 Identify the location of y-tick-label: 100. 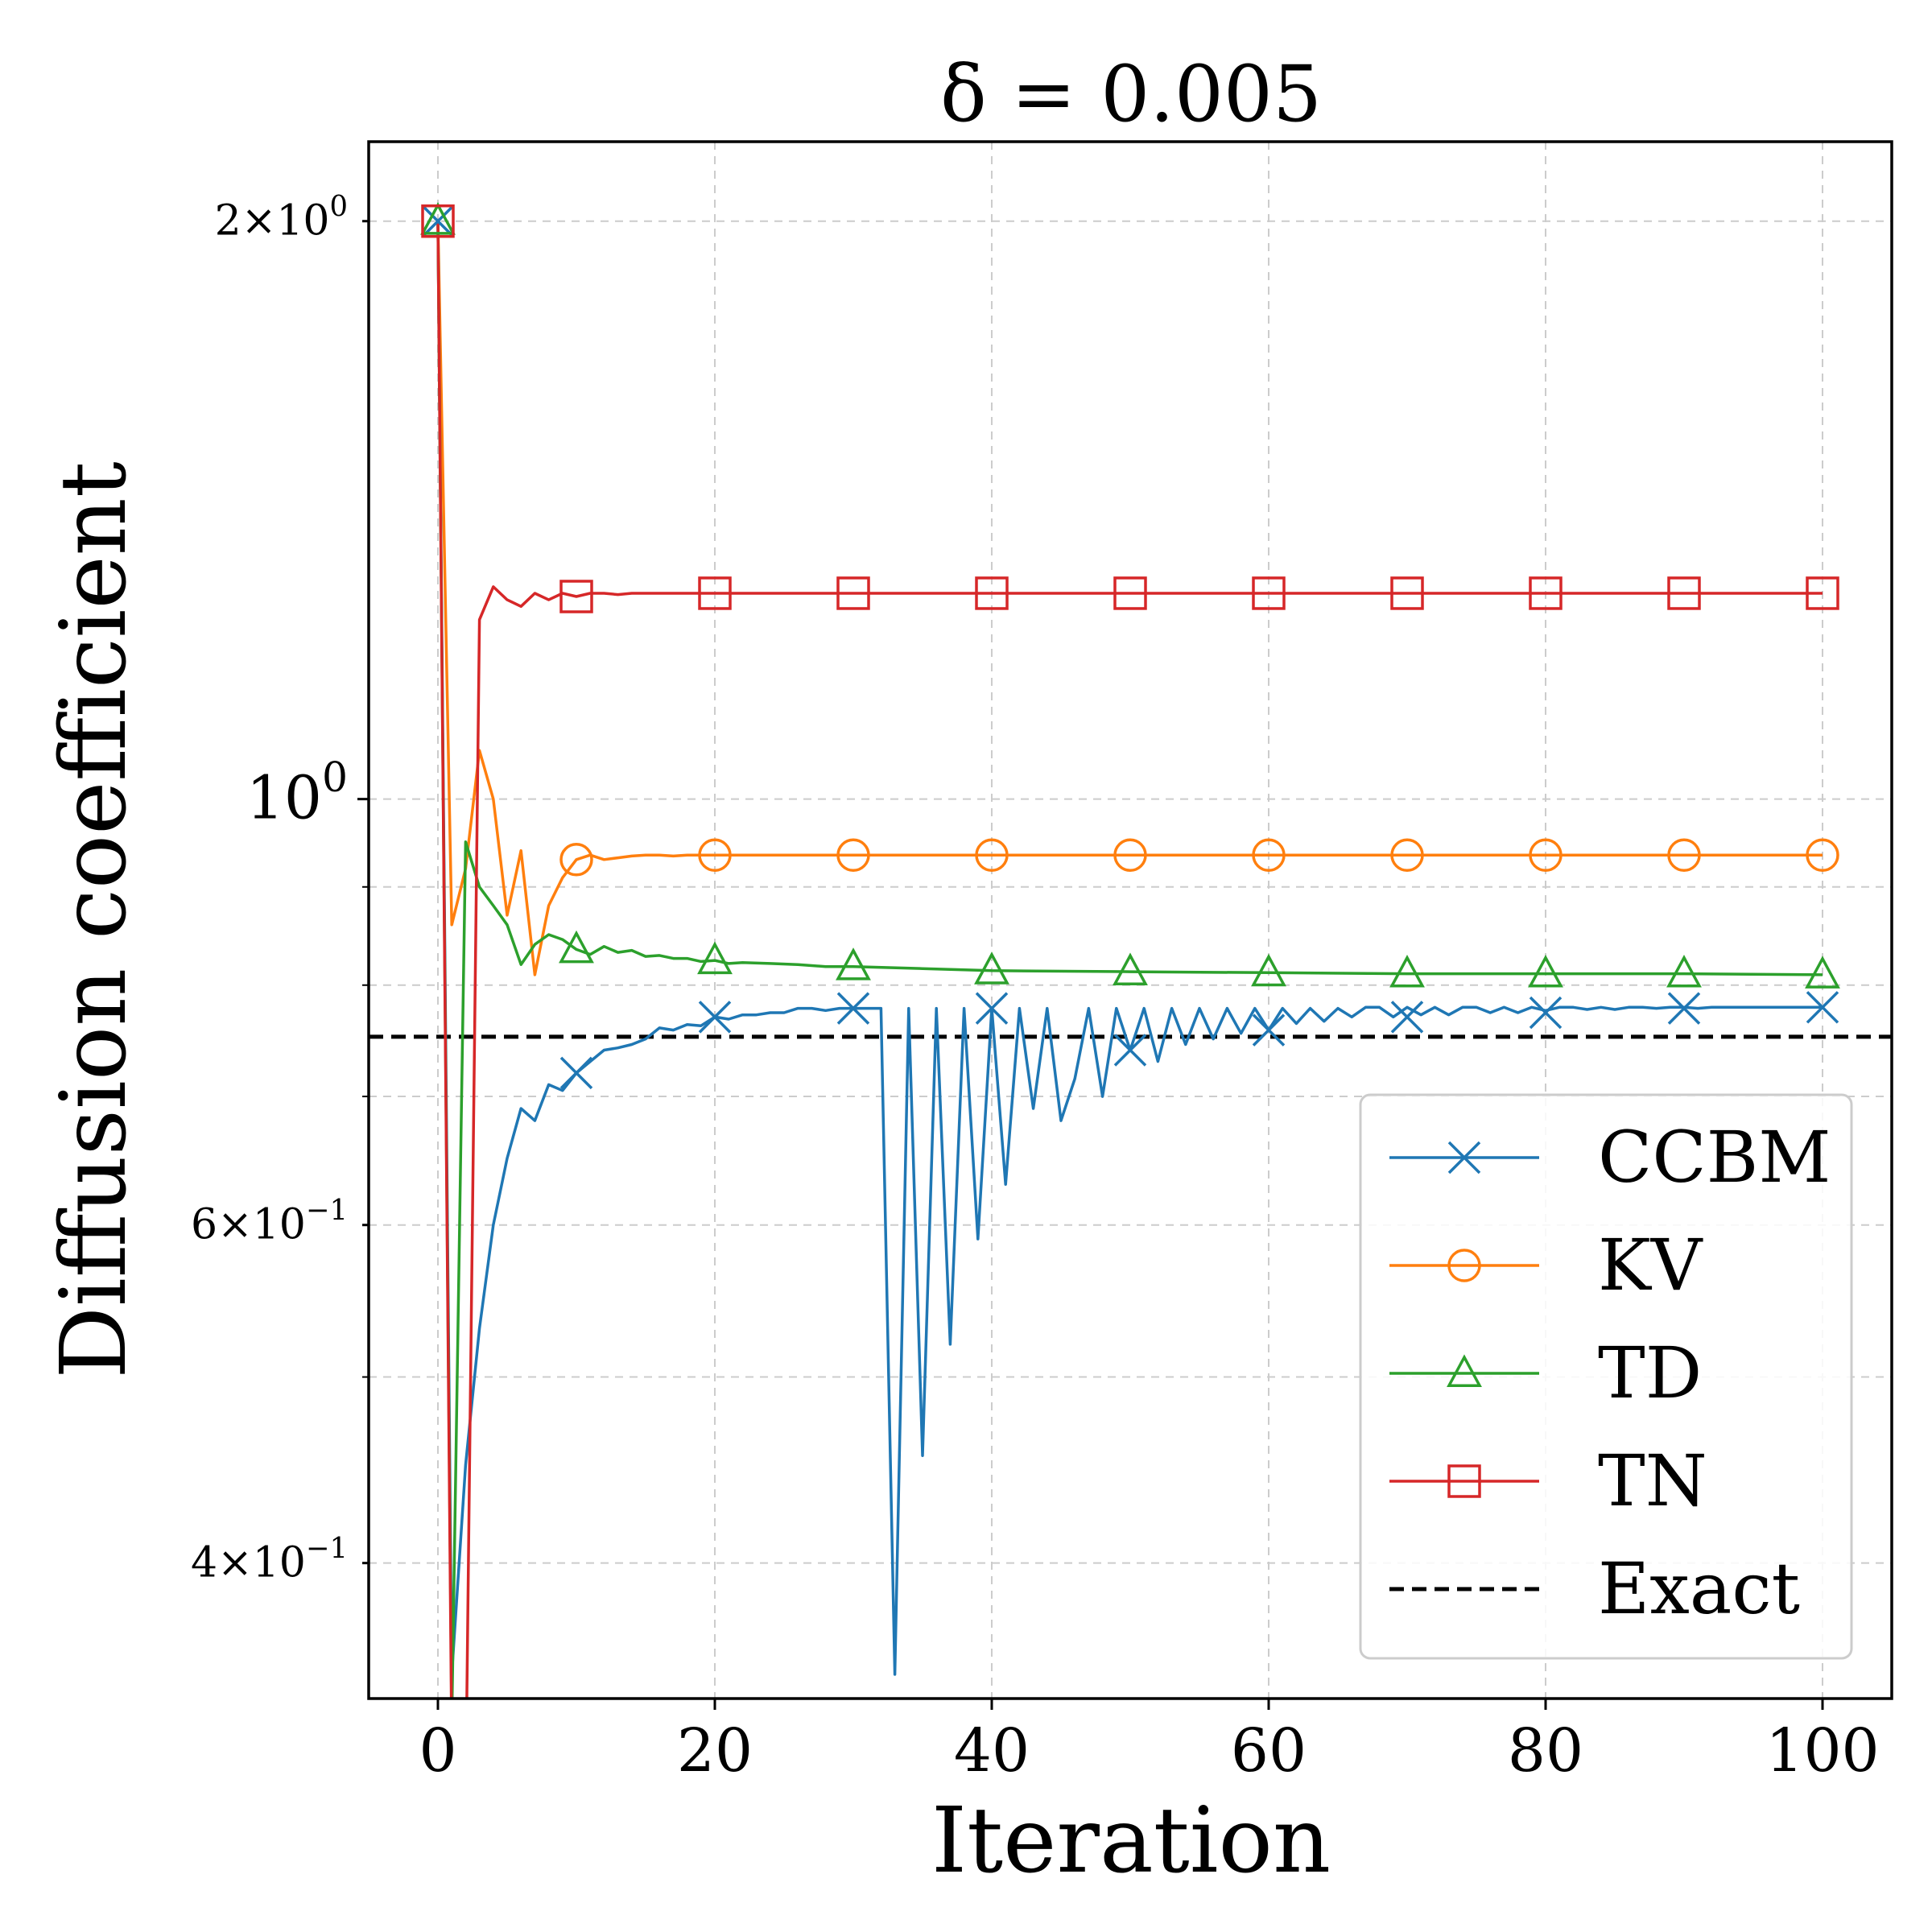
(297, 792).